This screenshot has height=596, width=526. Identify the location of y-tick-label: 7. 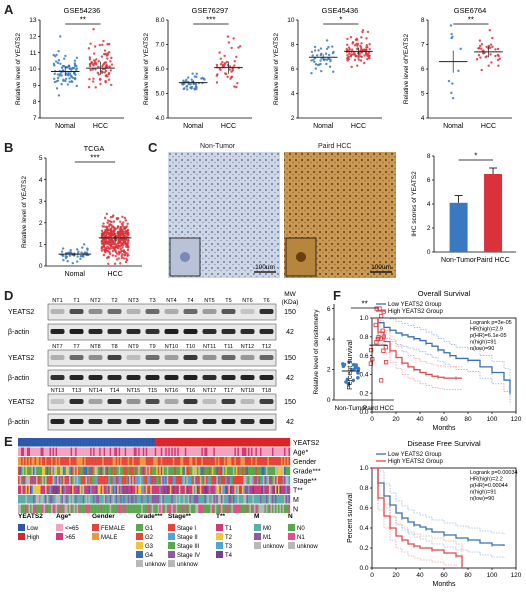
(423, 45).